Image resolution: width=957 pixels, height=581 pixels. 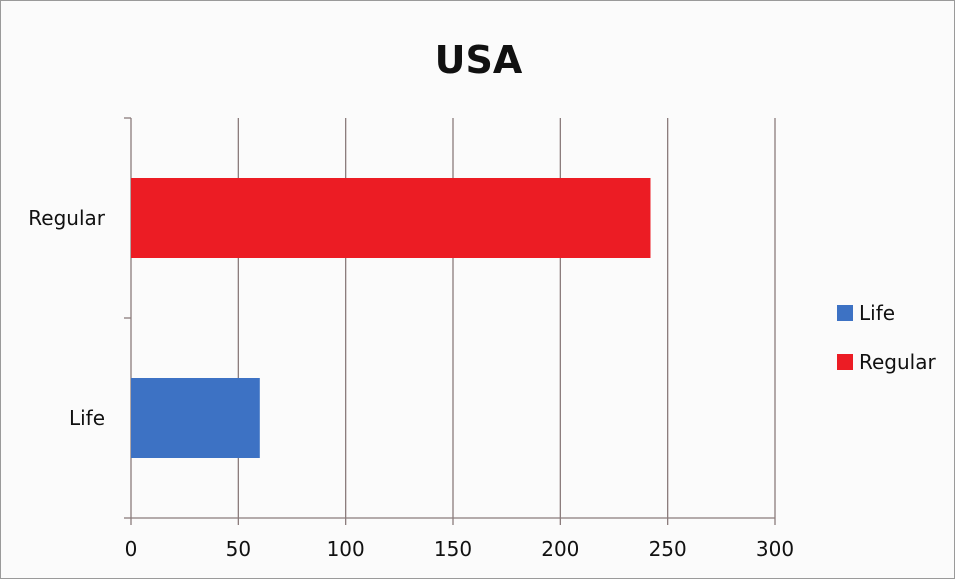 I want to click on x-tick-label: 200, so click(x=560, y=549).